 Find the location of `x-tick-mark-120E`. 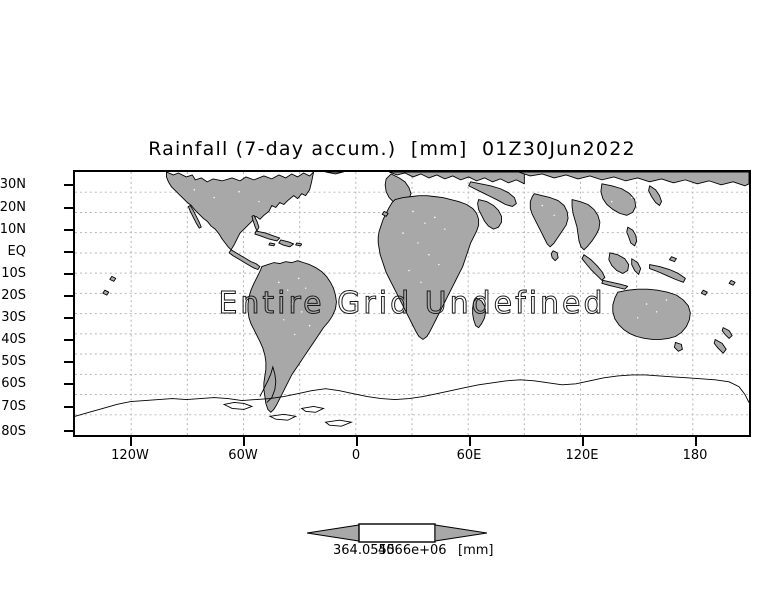

x-tick-mark-120E is located at coordinates (583, 441).